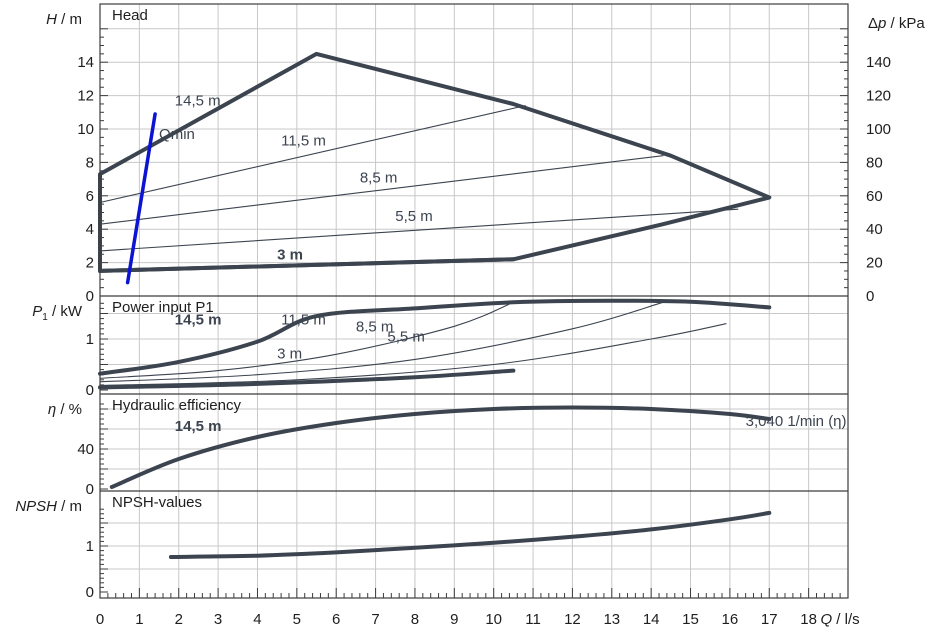 The image size is (939, 632). What do you see at coordinates (198, 320) in the screenshot?
I see `power-curve-label: 14,5 m` at bounding box center [198, 320].